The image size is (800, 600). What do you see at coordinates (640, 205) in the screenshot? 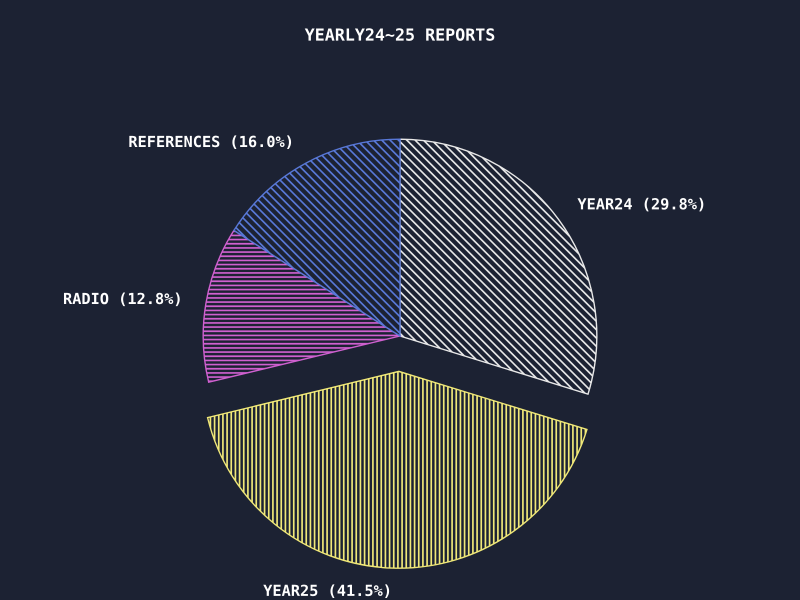
I see `slice-label: YEAR24 (29.8%)` at bounding box center [640, 205].